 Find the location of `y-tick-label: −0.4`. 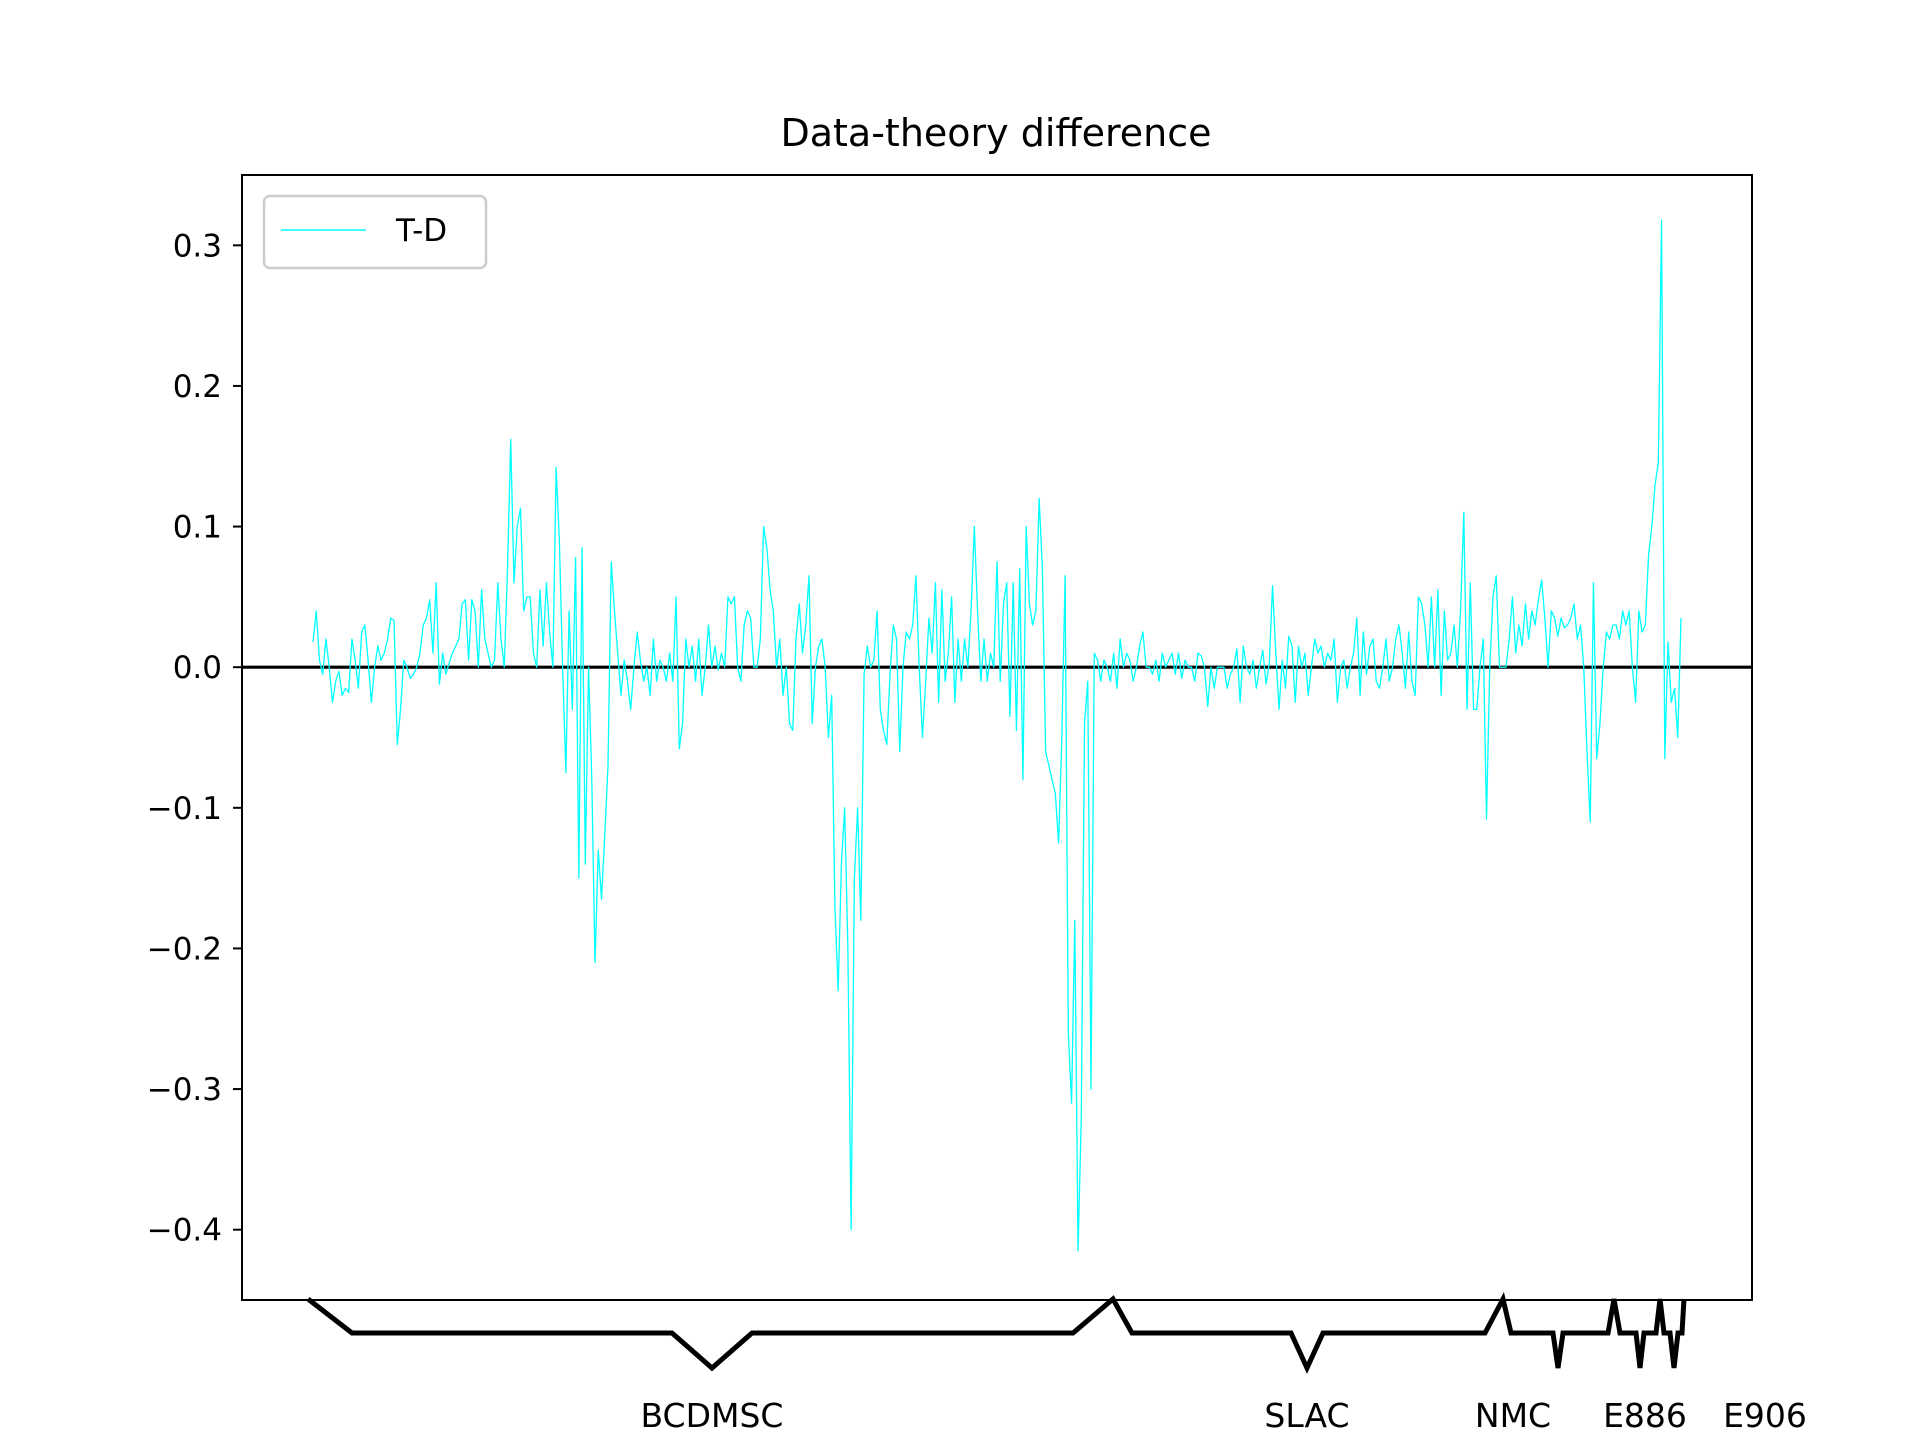

y-tick-label: −0.4 is located at coordinates (184, 1231).